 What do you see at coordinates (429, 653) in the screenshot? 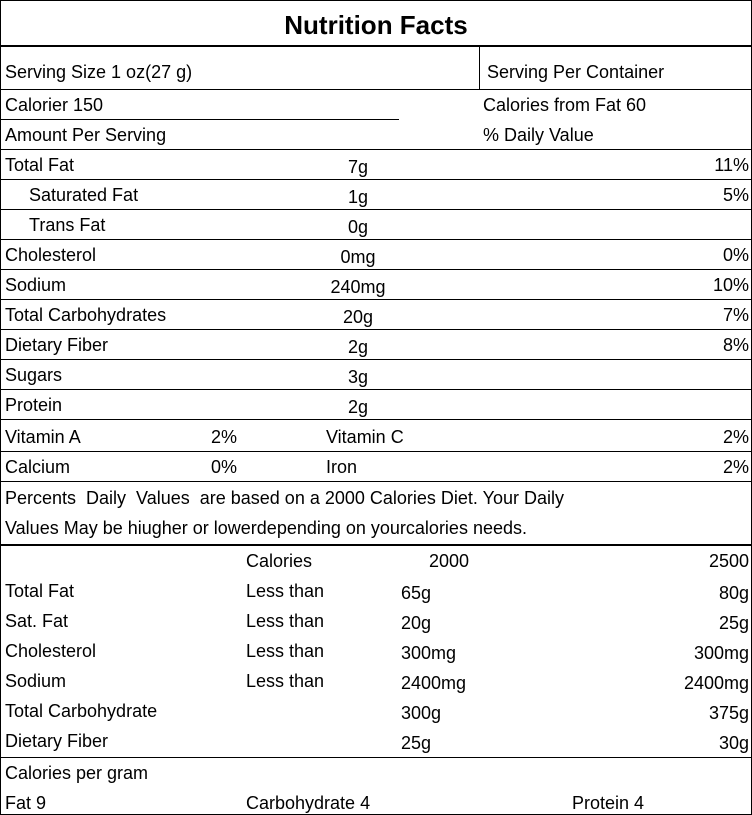
I see `daily-2000: 300mg` at bounding box center [429, 653].